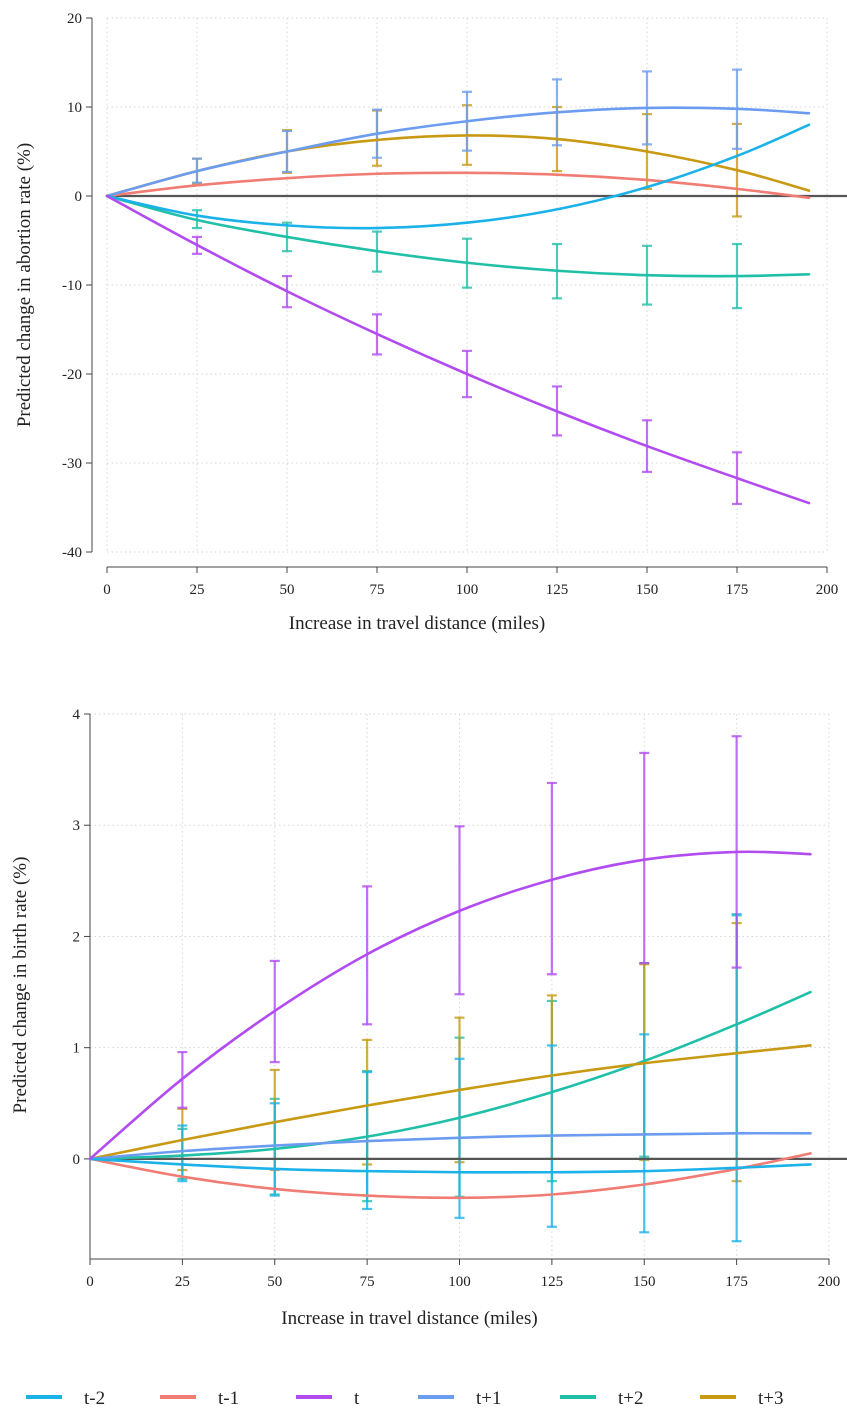  Describe the element at coordinates (74, 19) in the screenshot. I see `y-tick-label: 20` at that location.